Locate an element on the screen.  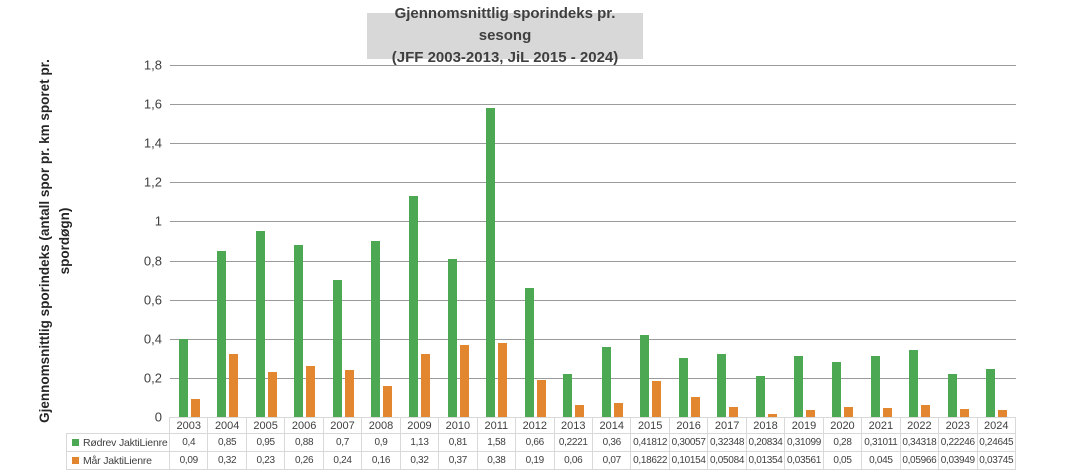
bar-mar-2003 is located at coordinates (195, 408).